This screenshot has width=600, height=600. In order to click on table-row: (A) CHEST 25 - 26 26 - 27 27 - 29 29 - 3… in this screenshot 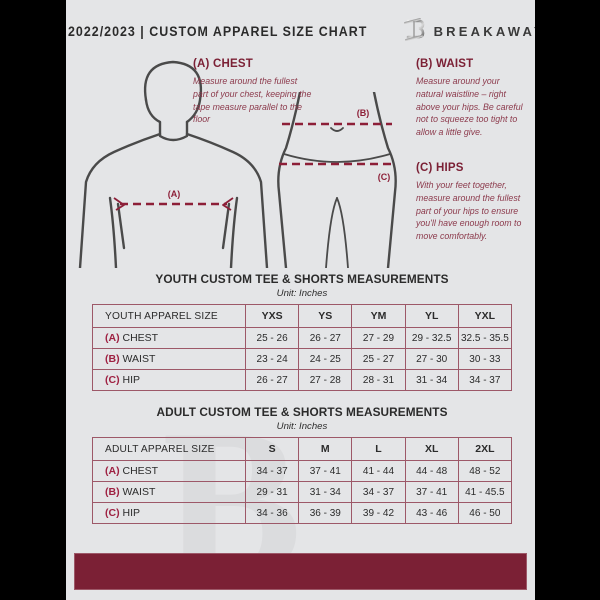, I will do `click(302, 338)`.